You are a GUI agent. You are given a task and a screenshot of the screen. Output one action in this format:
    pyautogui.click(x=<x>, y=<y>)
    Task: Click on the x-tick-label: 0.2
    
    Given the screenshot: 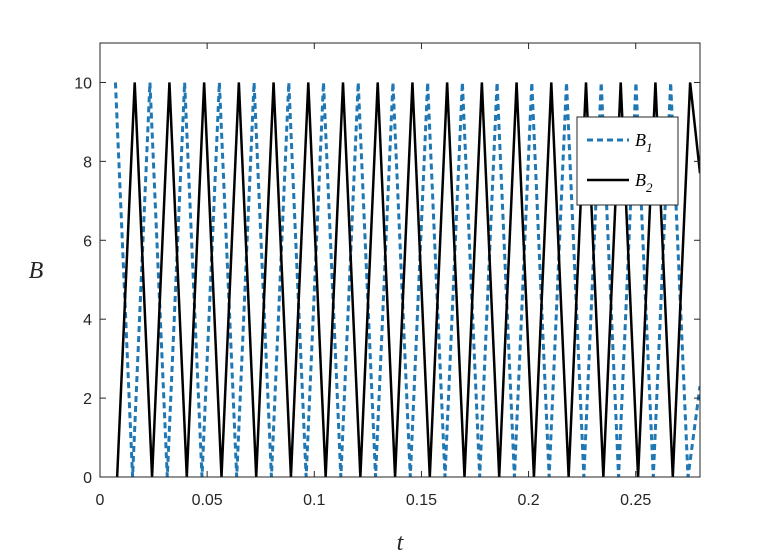 What is the action you would take?
    pyautogui.click(x=528, y=500)
    